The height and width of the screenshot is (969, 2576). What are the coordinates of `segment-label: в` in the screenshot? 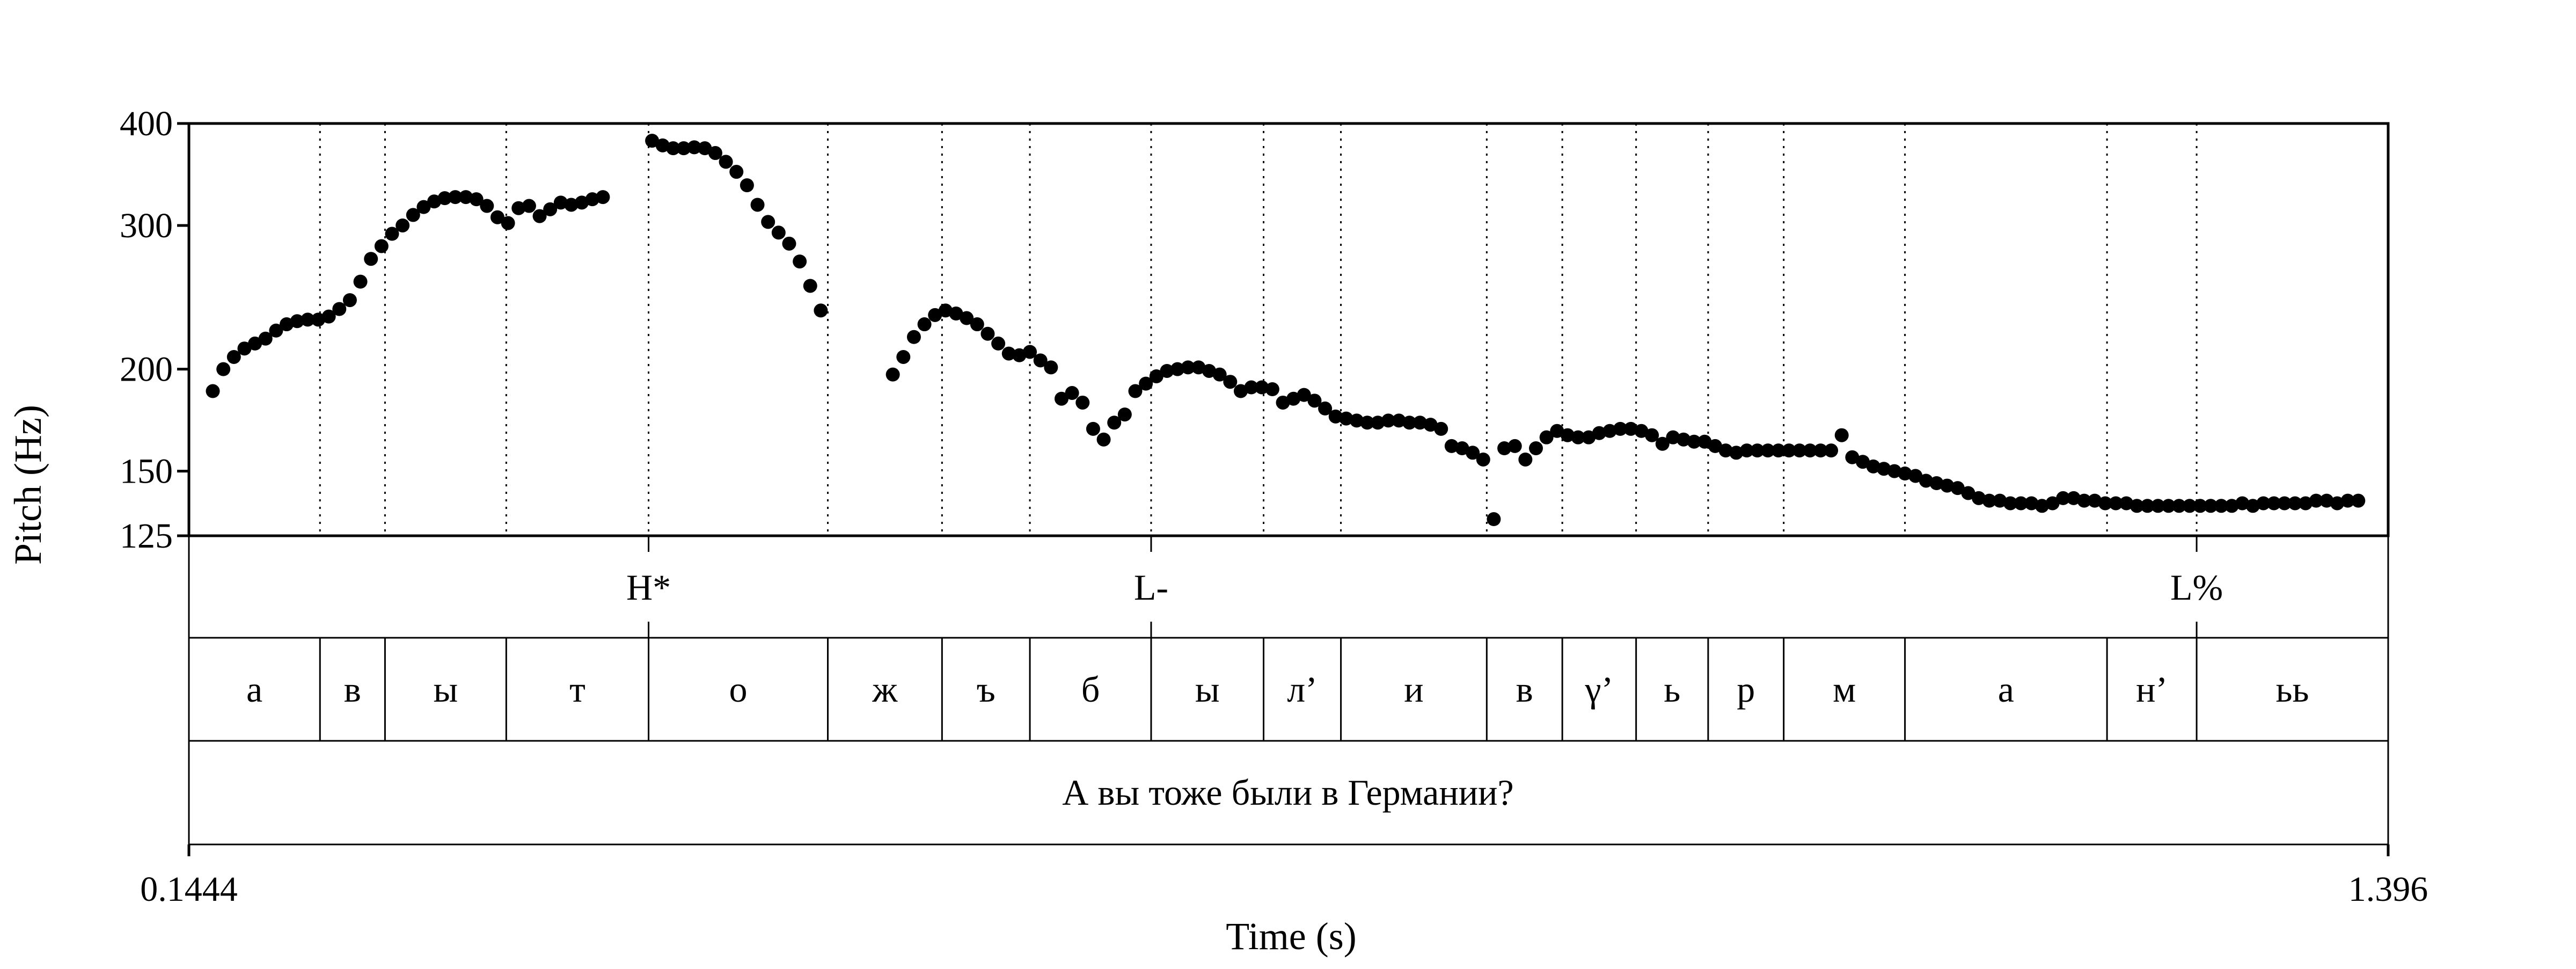 It's located at (1524, 690).